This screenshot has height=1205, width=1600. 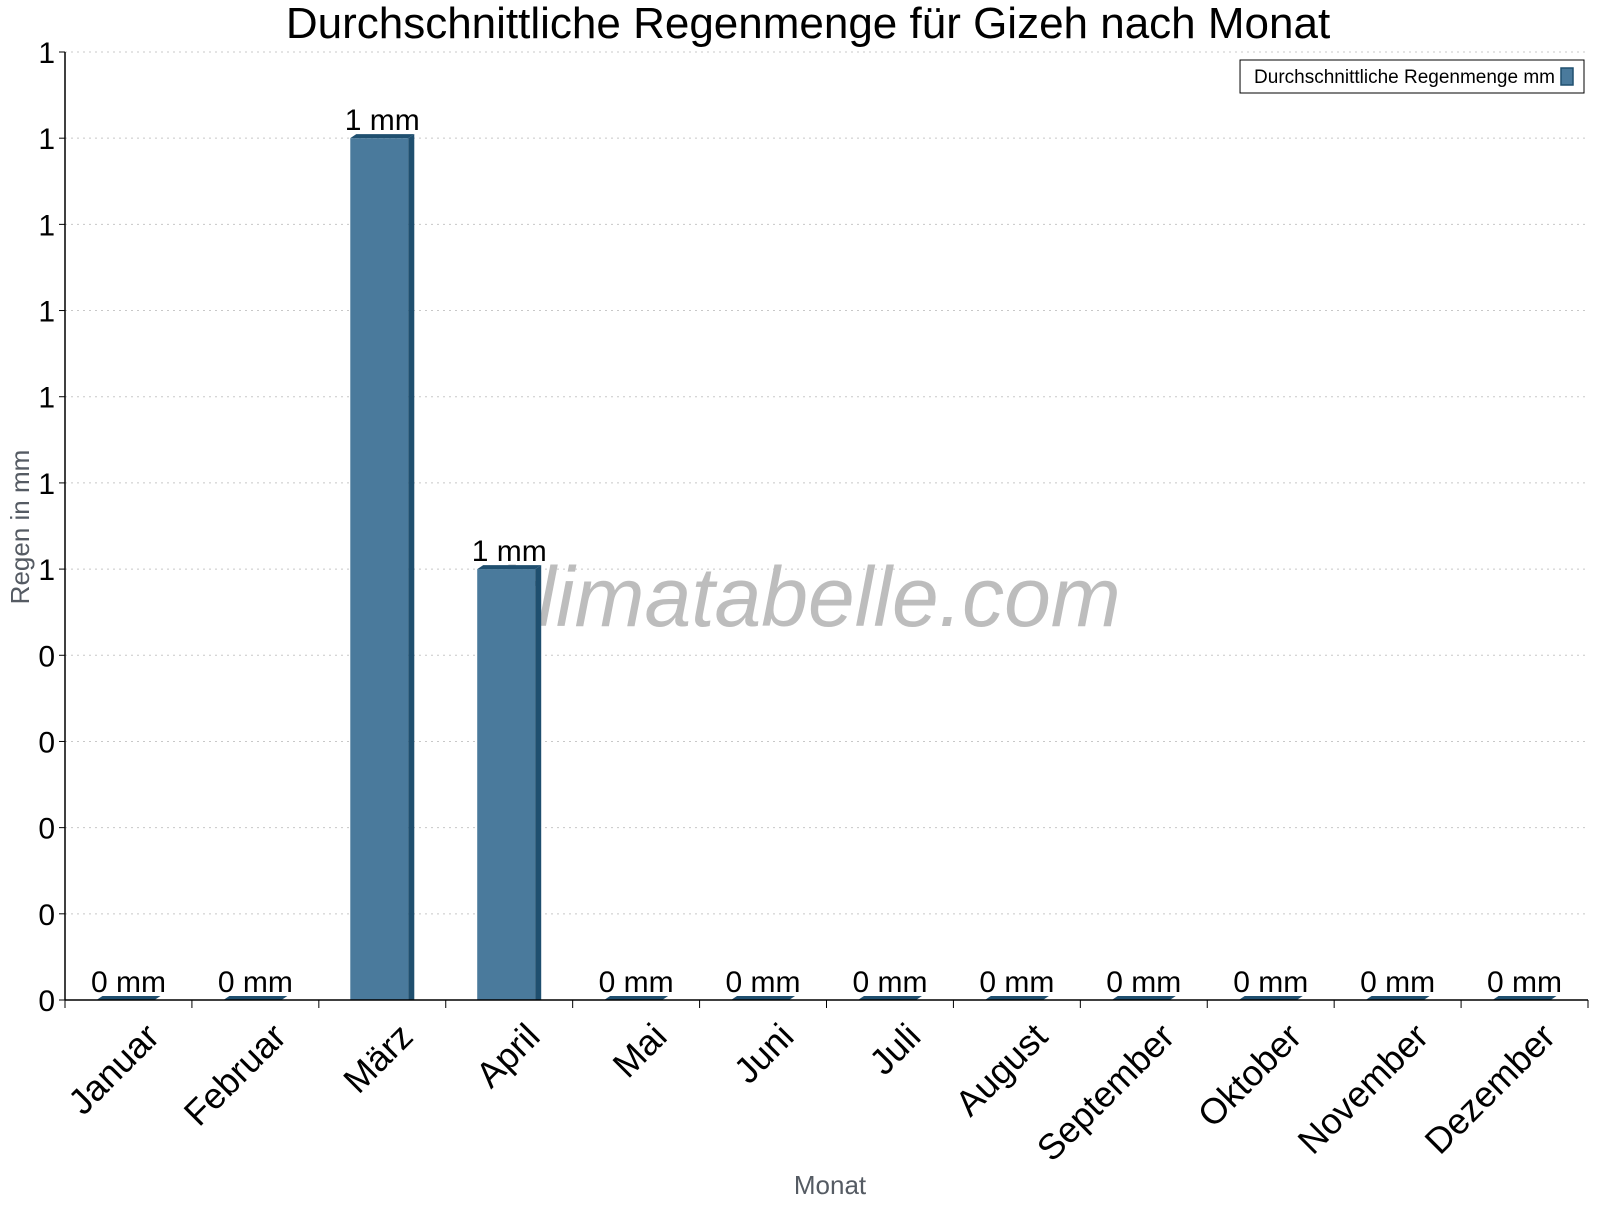 I want to click on x-tick-label: November, so click(x=1363, y=1088).